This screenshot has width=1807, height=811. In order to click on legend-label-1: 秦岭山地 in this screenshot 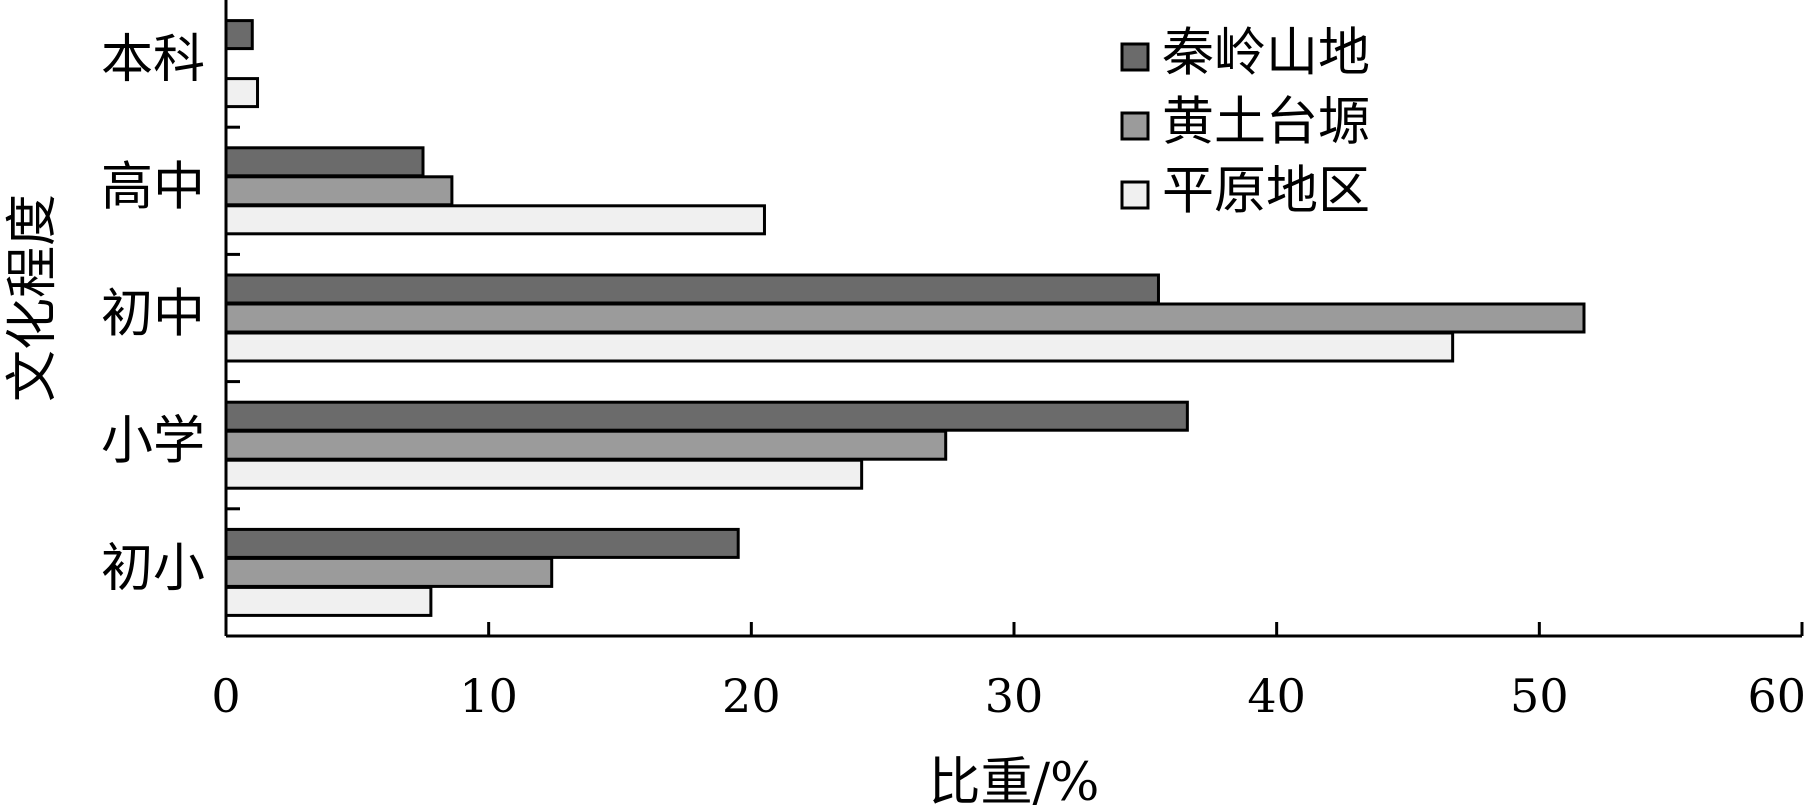, I will do `click(1266, 54)`.